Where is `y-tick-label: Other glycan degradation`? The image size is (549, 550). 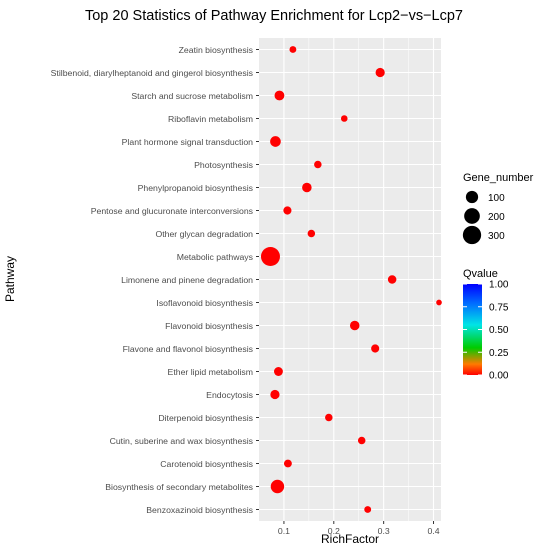 y-tick-label: Other glycan degradation is located at coordinates (204, 234).